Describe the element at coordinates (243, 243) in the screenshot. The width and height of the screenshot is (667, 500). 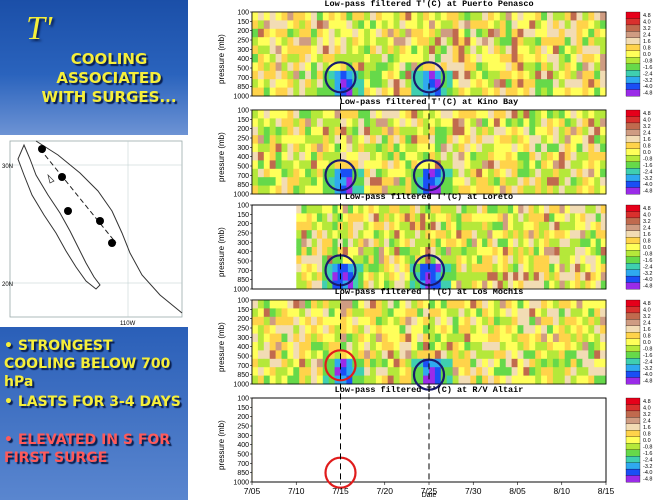
I see `y-tick-label: 300` at that location.